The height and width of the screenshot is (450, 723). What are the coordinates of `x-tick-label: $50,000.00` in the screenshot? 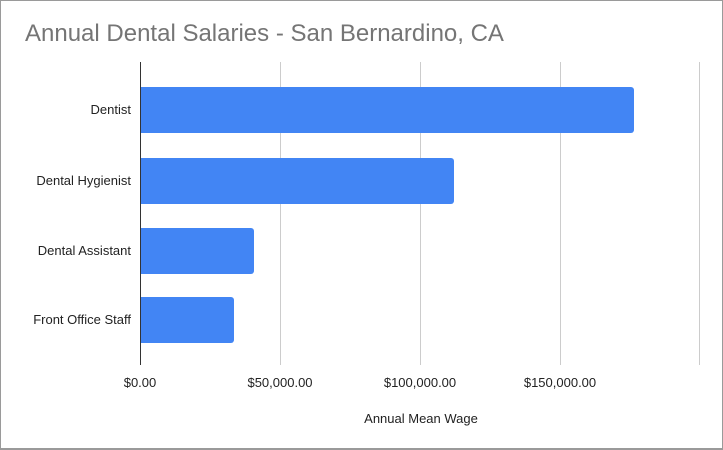 It's located at (280, 382).